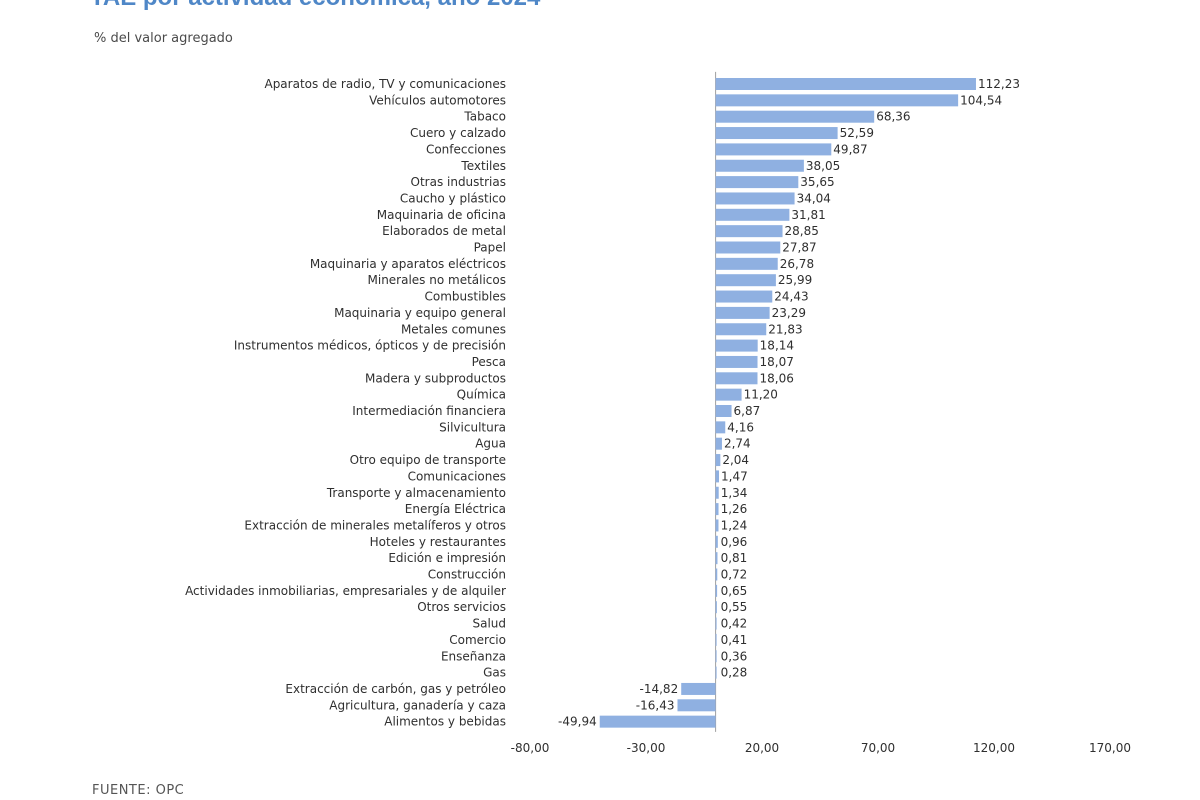  I want to click on category-label: Textiles, so click(483, 166).